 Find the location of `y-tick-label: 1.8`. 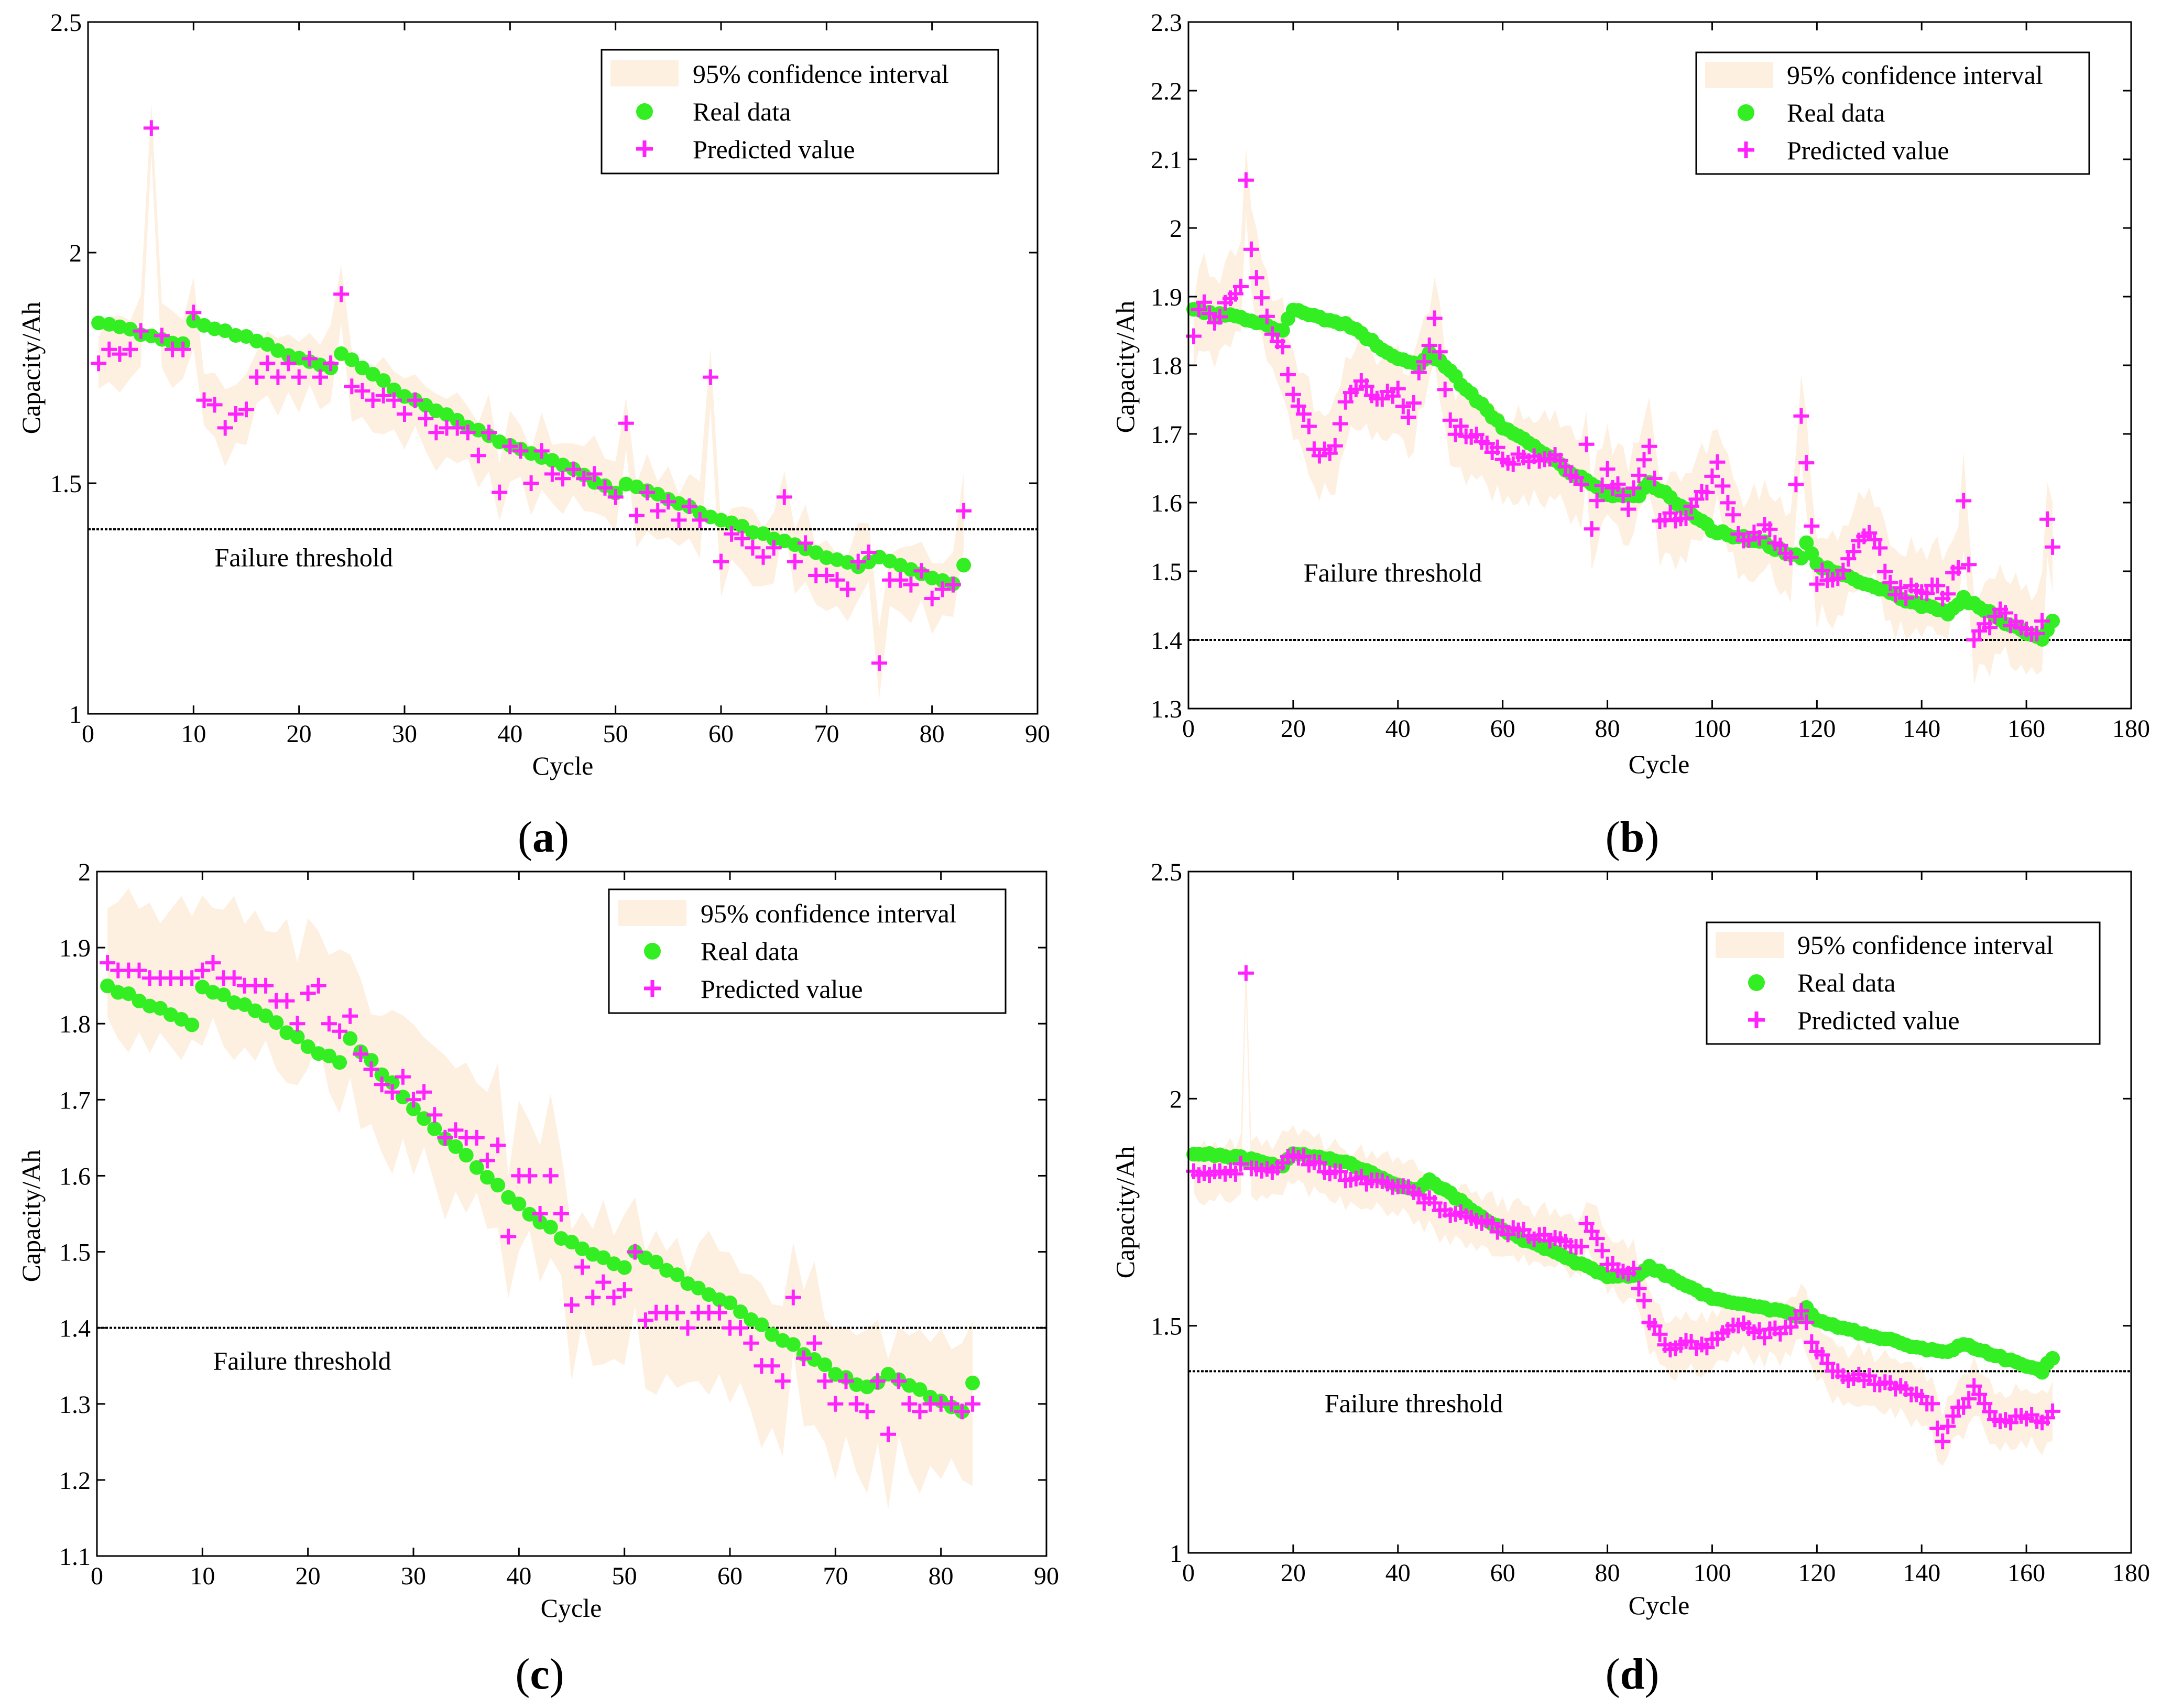

y-tick-label: 1.8 is located at coordinates (1166, 366).